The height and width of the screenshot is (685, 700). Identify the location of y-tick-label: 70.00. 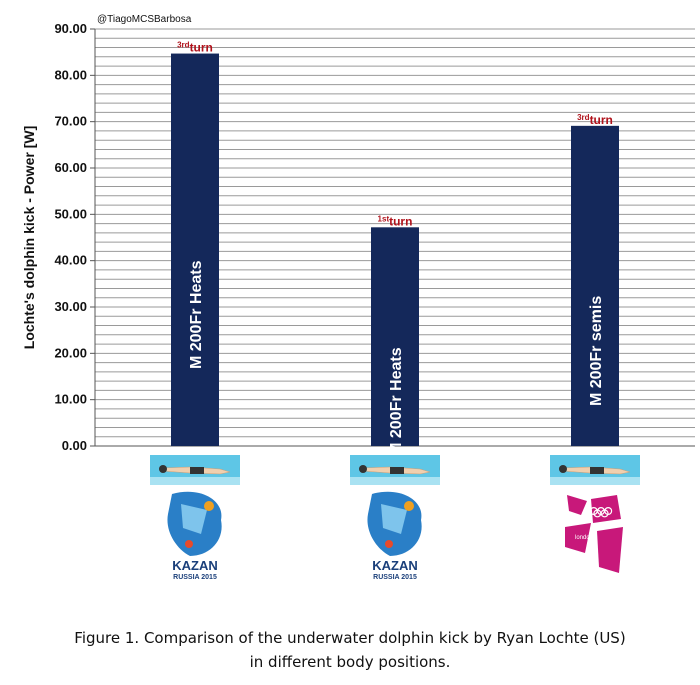
(70, 121).